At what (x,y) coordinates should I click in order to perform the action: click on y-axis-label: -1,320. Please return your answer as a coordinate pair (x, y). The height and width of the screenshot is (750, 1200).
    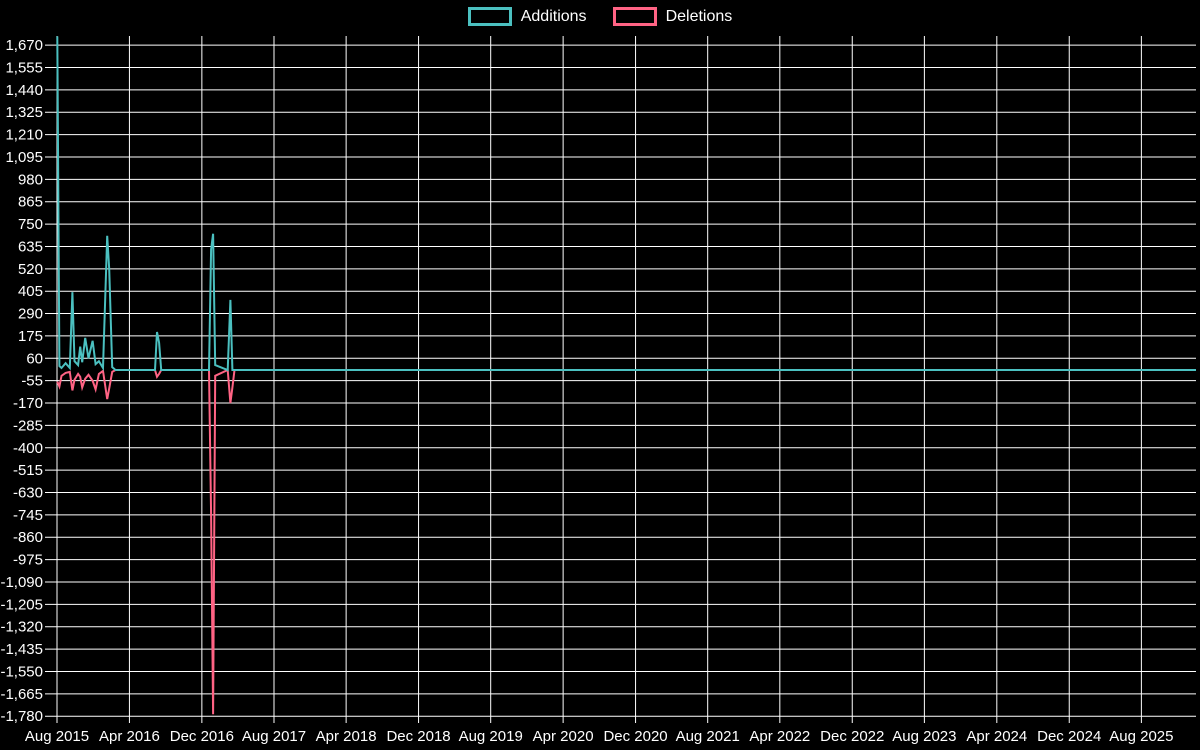
    Looking at the image, I should click on (21, 627).